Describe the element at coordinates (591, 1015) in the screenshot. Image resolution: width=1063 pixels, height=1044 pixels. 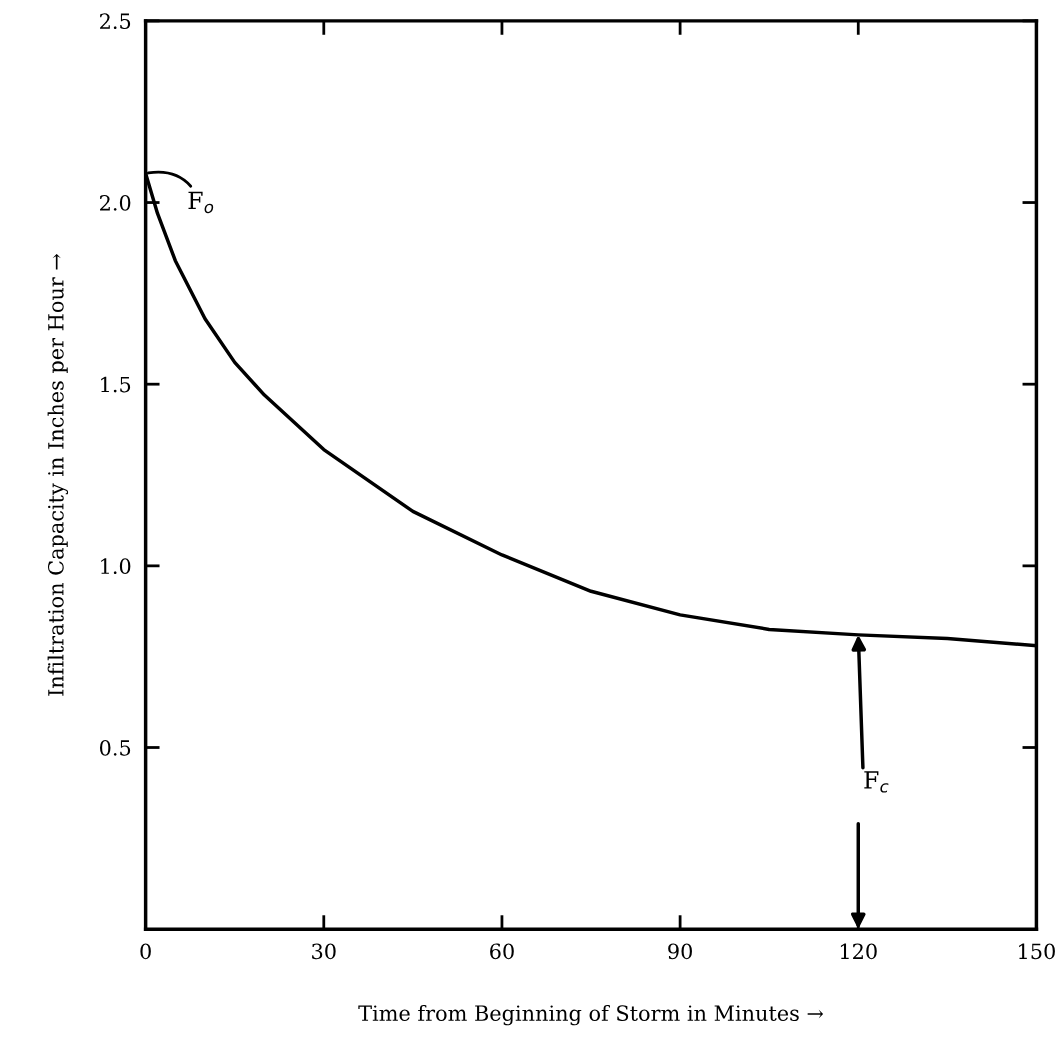
I see `x-axis-title: Time from Beginning of Storm in Minutes →` at that location.